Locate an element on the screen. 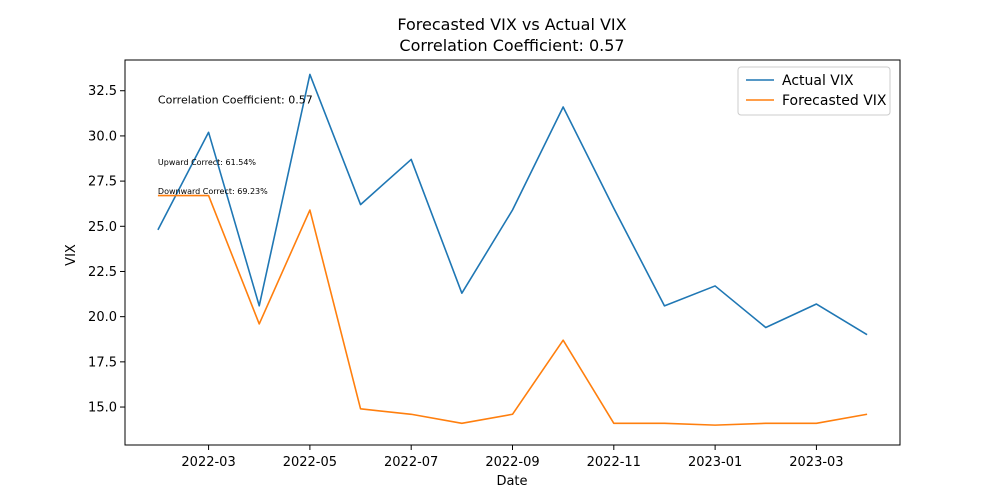 The image size is (1000, 500). y-tick-label: 22.5 is located at coordinates (102, 272).